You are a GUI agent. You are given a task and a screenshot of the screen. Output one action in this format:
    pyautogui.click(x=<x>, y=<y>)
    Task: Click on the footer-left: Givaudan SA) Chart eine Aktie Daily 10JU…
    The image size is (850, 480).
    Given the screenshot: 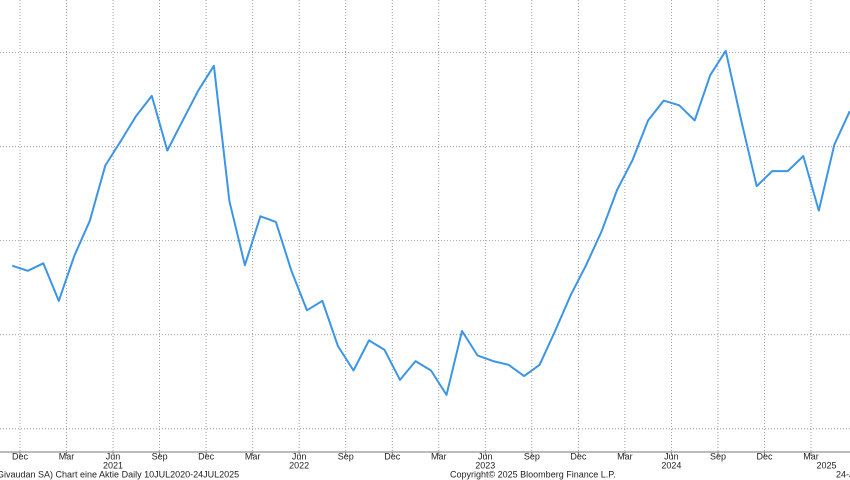 What is the action you would take?
    pyautogui.click(x=119, y=474)
    